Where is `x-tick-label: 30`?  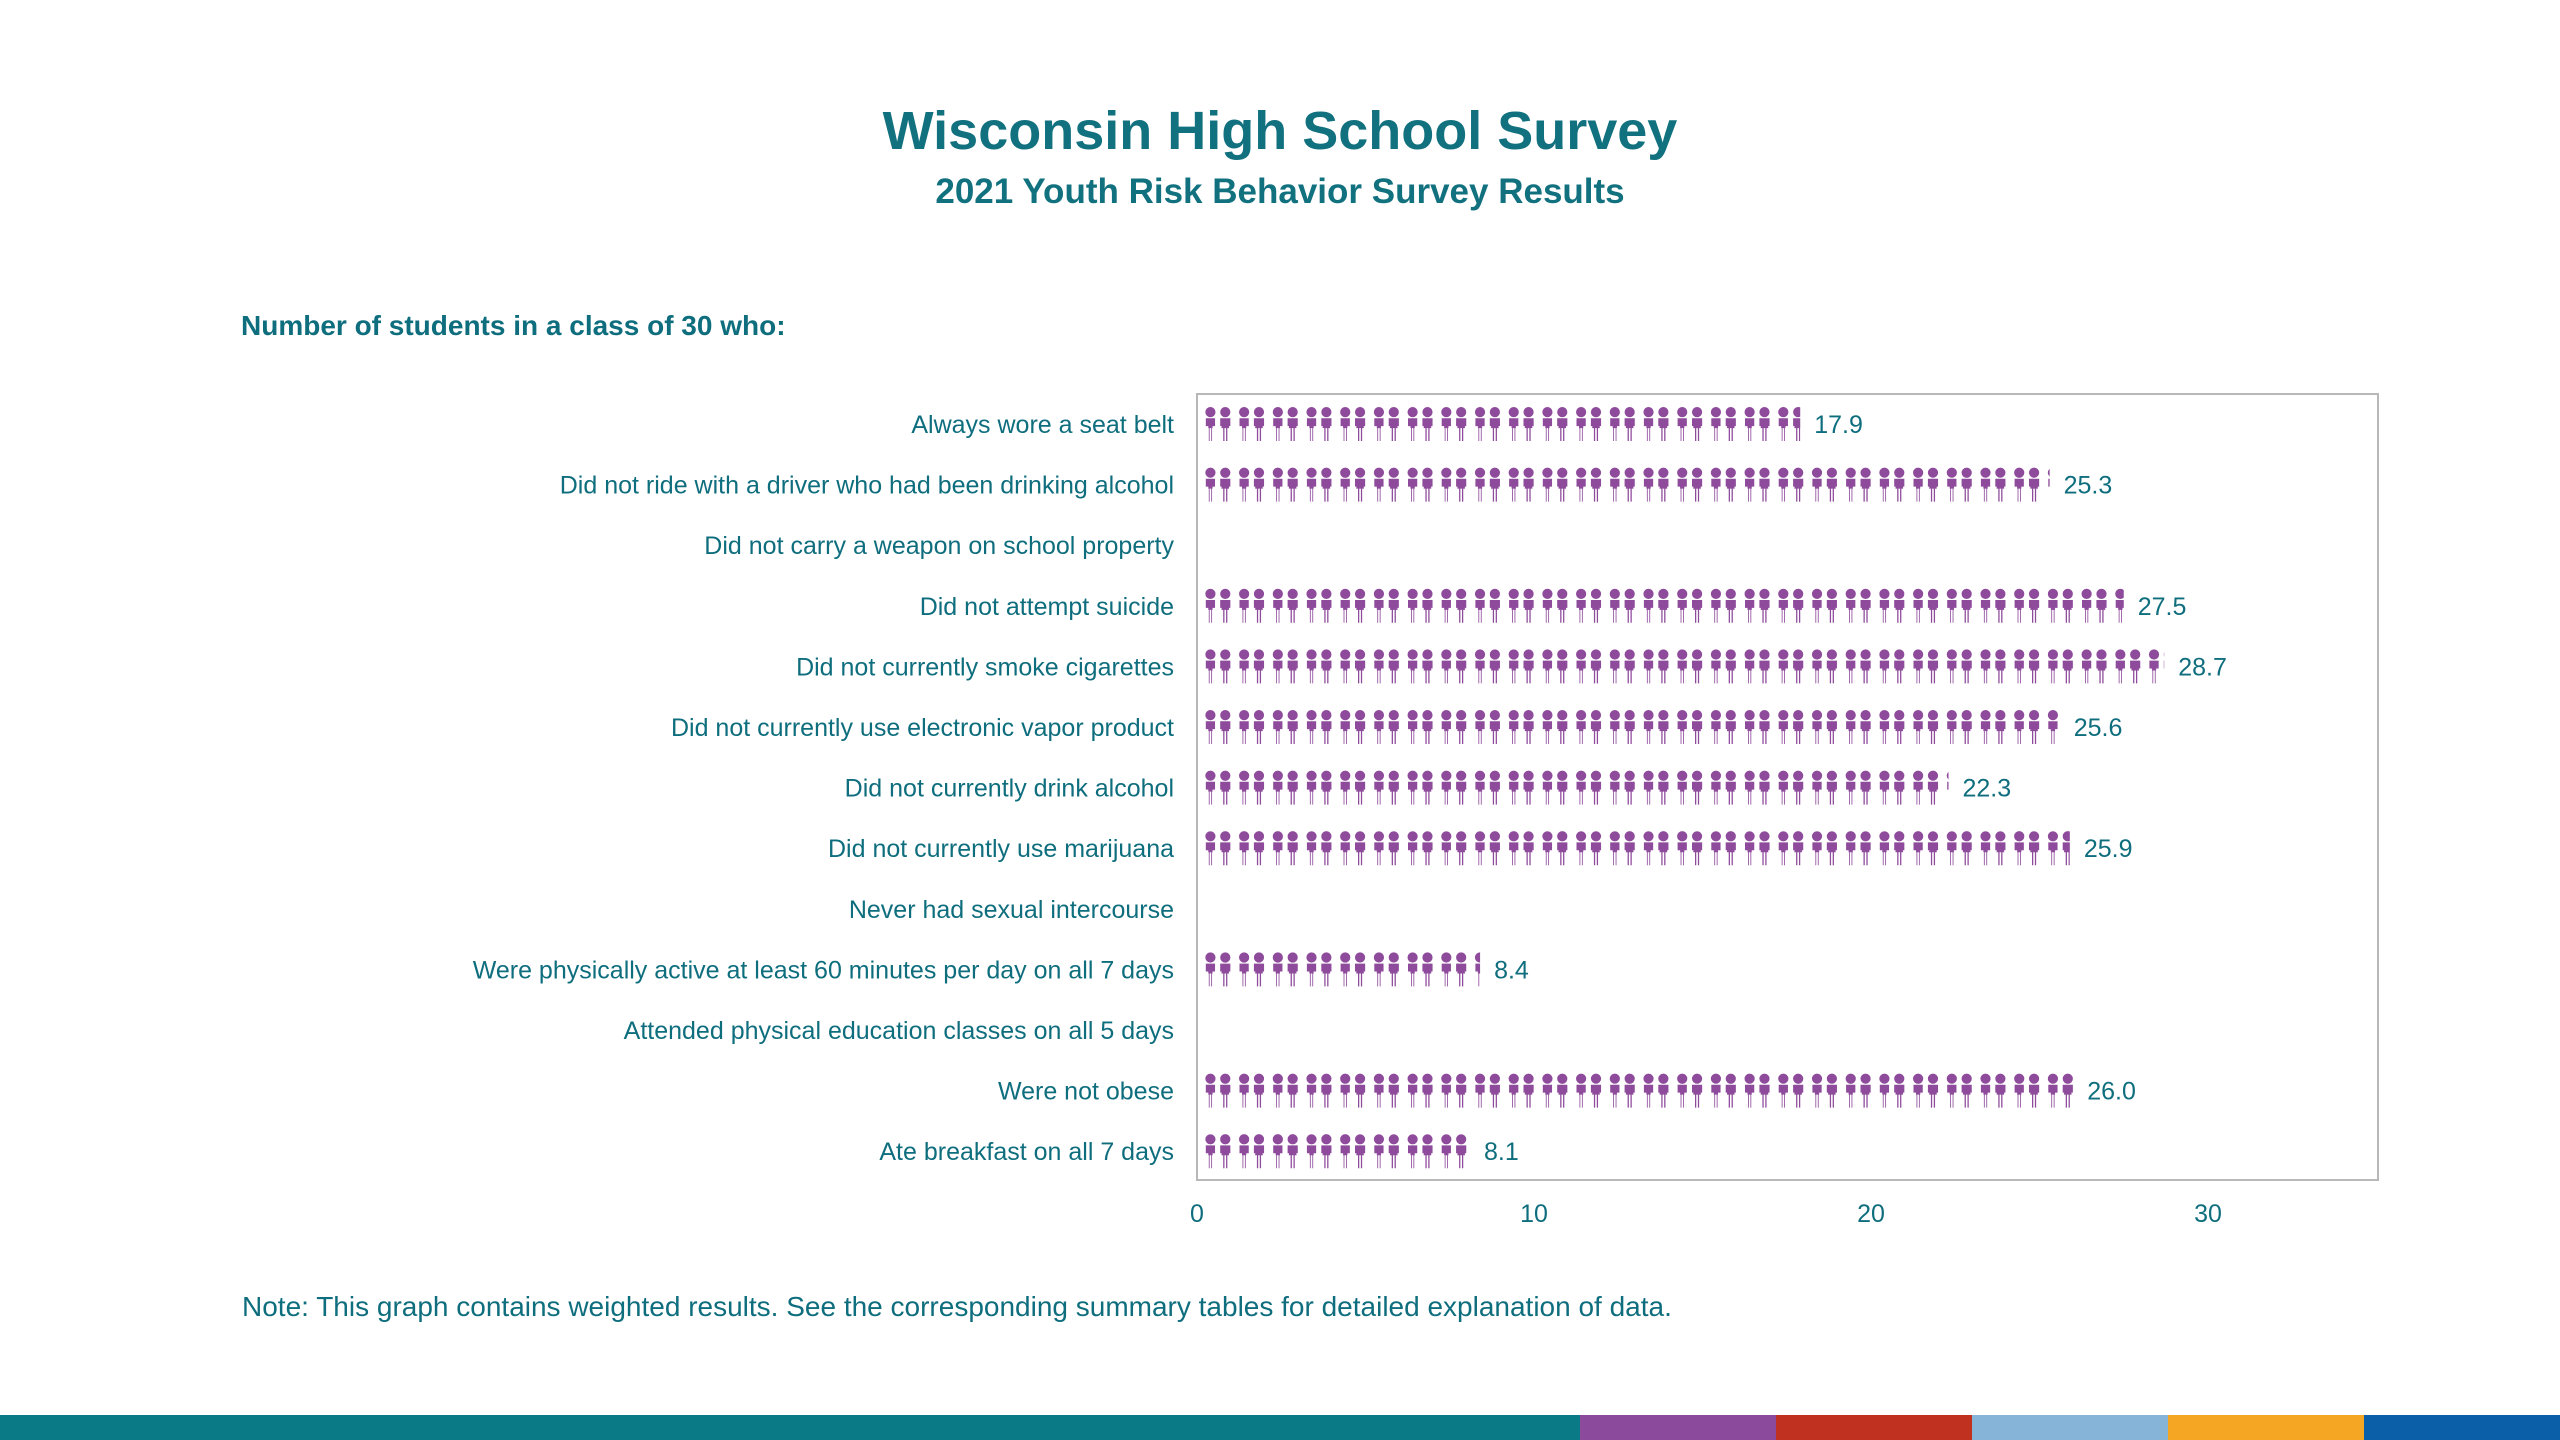
x-tick-label: 30 is located at coordinates (2208, 1214).